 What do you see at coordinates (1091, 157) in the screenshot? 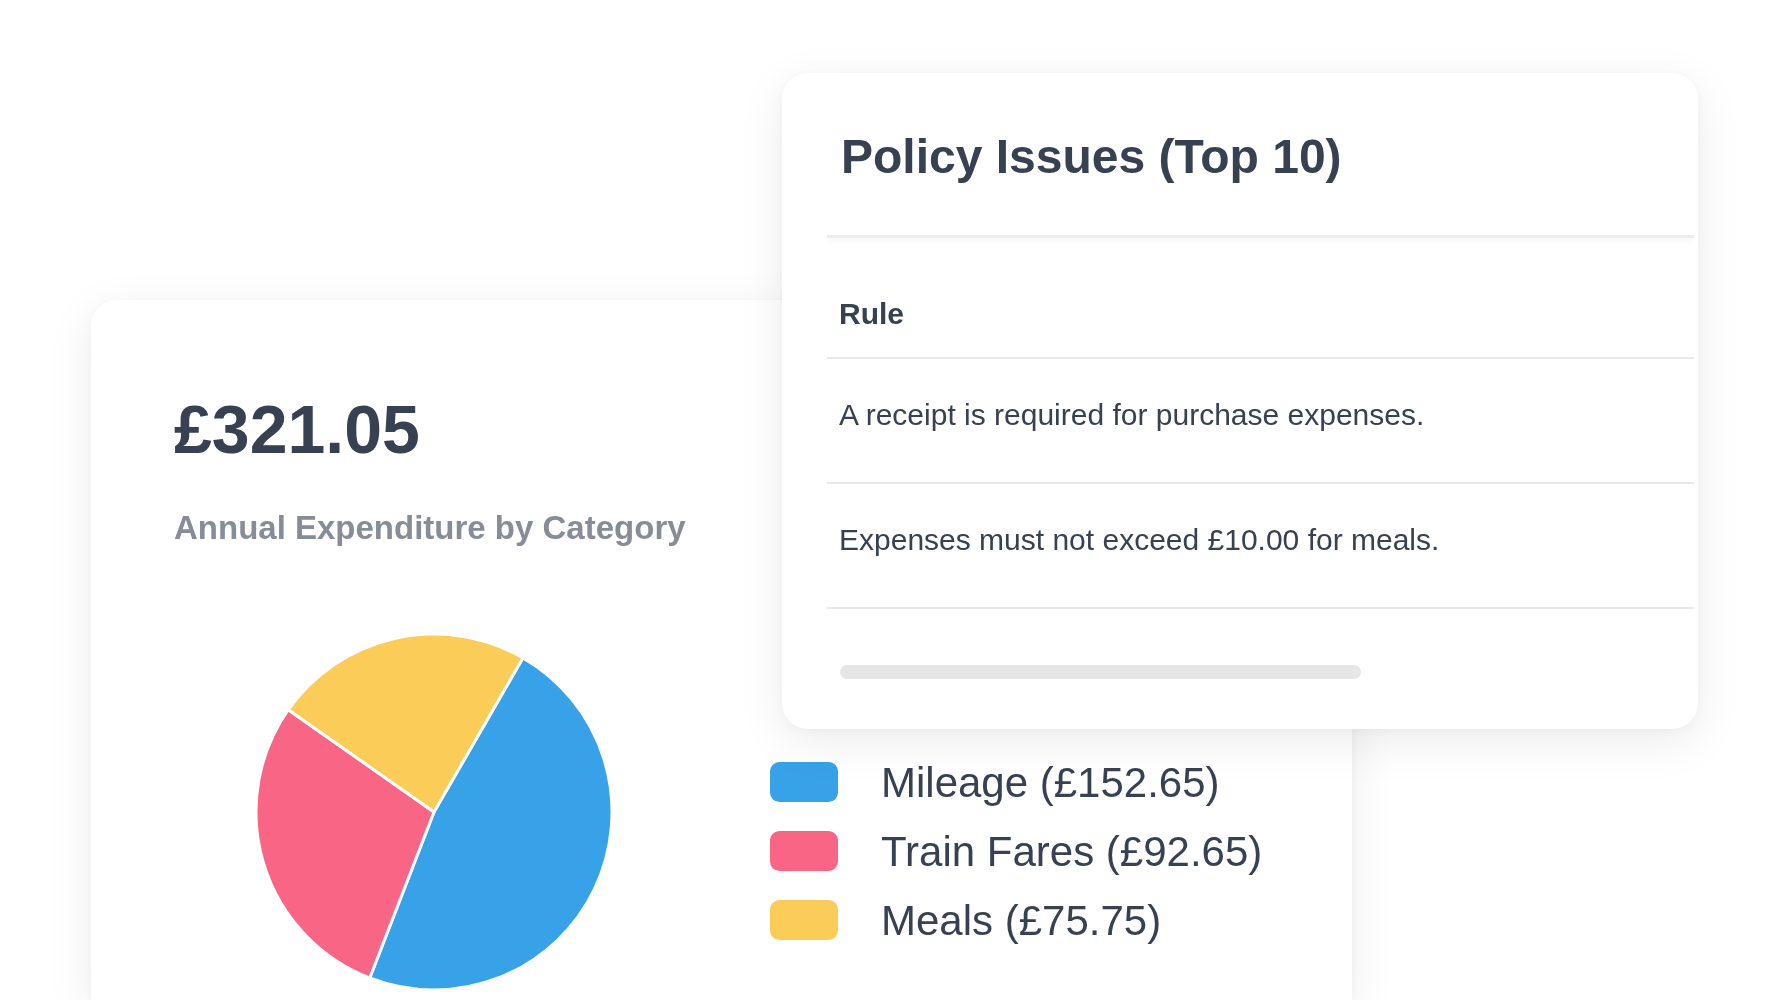
I see `text: Policy Issues (Top 10)` at bounding box center [1091, 157].